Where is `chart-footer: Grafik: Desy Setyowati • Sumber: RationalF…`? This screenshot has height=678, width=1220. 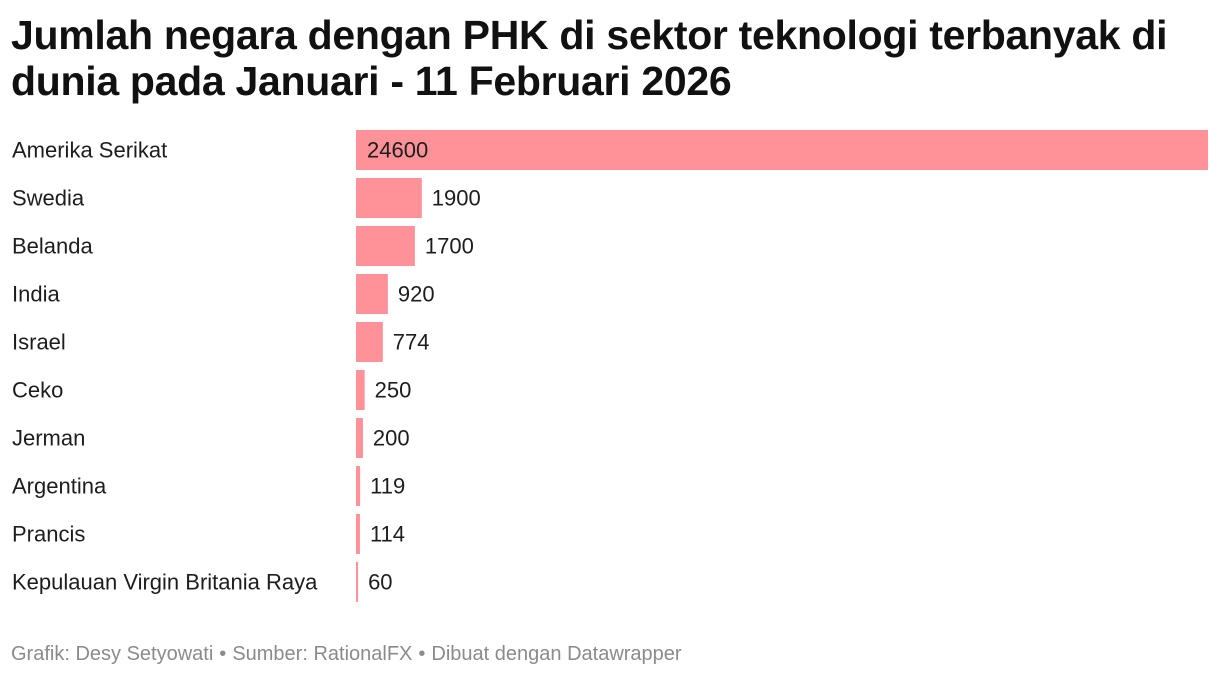
chart-footer: Grafik: Desy Setyowati • Sumber: RationalF… is located at coordinates (346, 654).